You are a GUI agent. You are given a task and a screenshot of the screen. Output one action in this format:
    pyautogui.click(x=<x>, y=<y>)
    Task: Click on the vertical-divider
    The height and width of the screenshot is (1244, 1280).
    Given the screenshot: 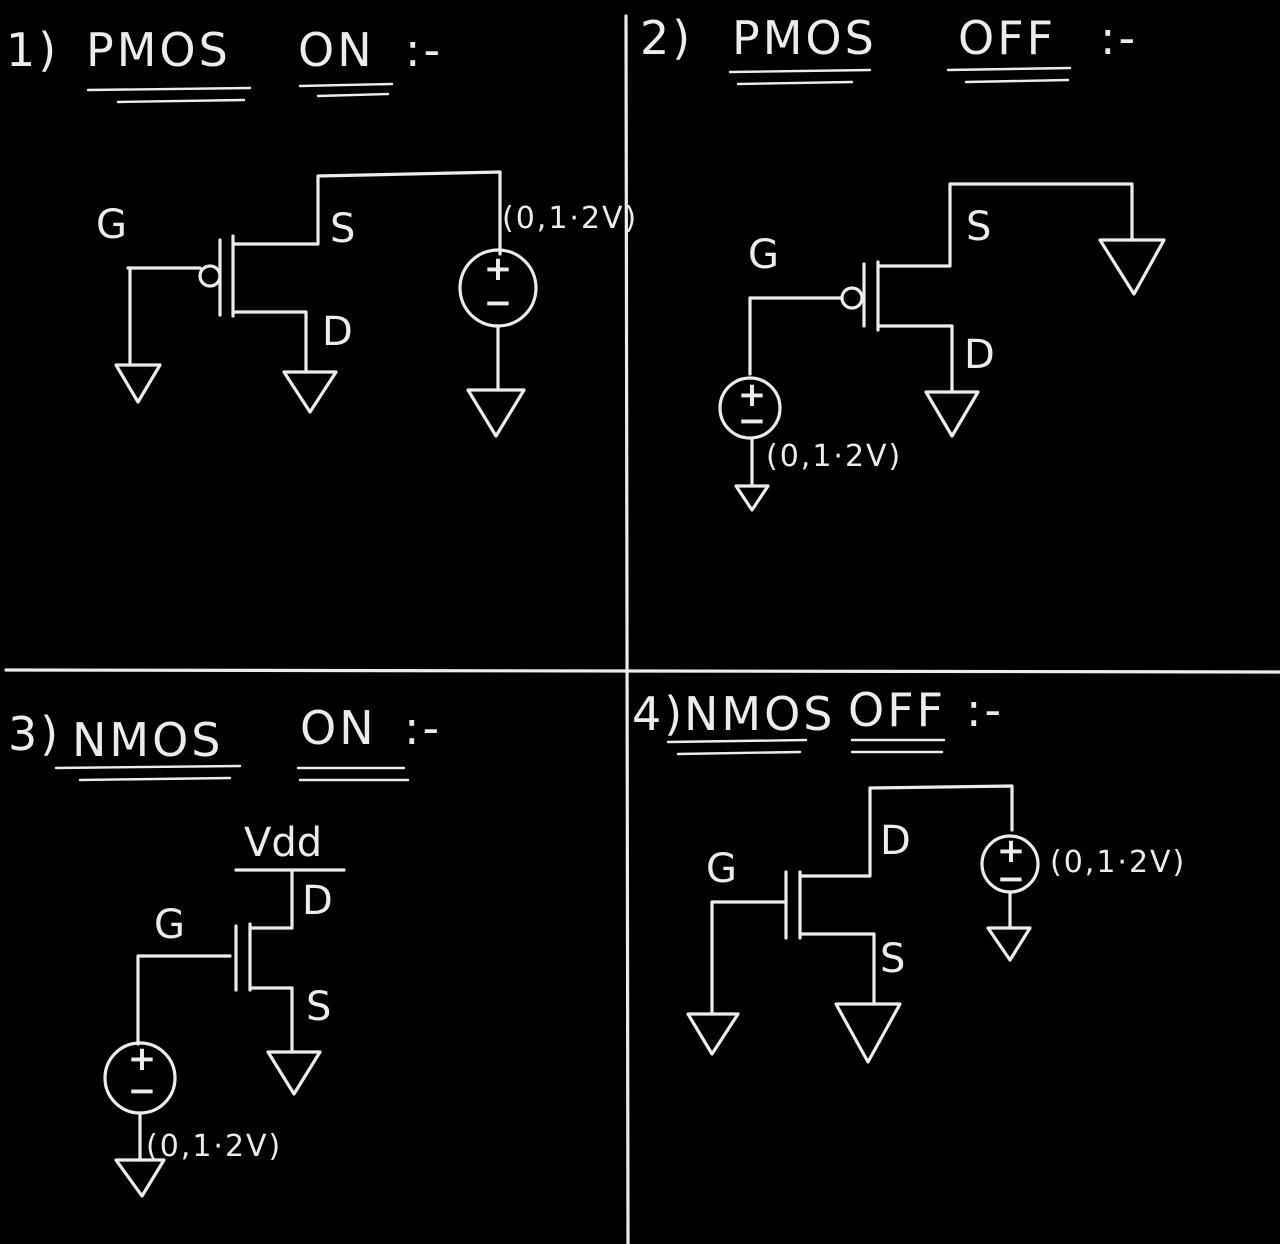 What is the action you would take?
    pyautogui.click(x=627, y=629)
    